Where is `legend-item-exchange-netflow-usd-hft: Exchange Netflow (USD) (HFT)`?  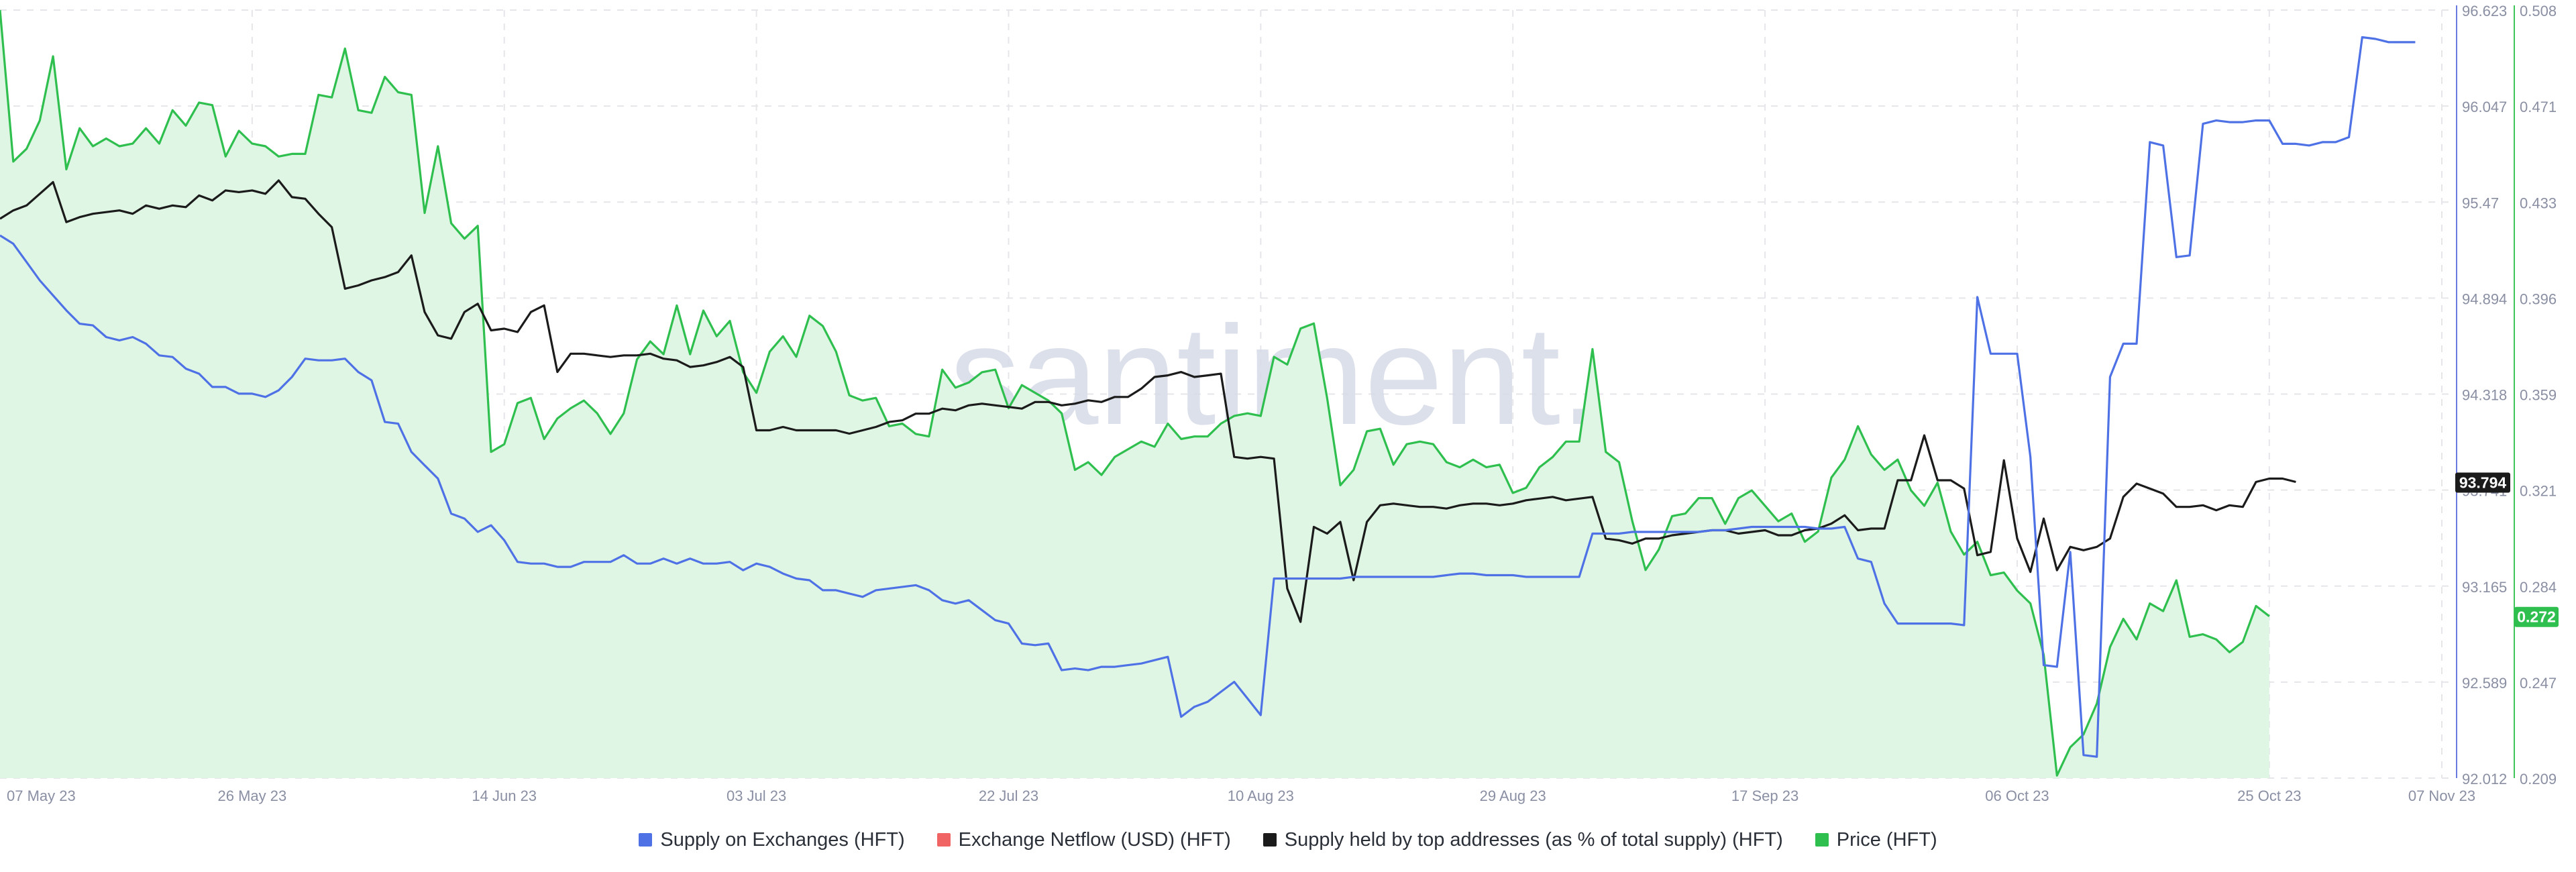 legend-item-exchange-netflow-usd-hft: Exchange Netflow (USD) (HFT) is located at coordinates (1083, 839).